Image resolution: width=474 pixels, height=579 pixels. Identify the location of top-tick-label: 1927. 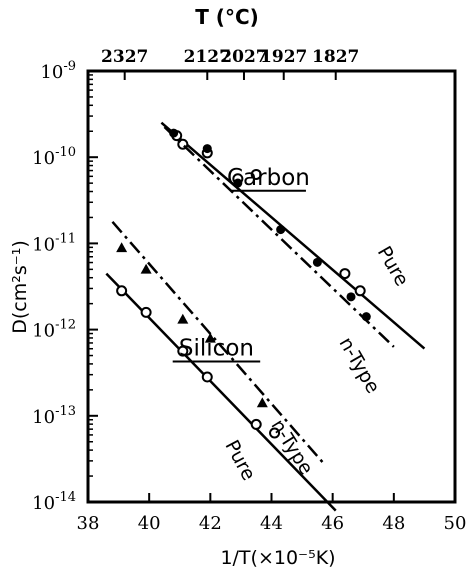
(283, 57).